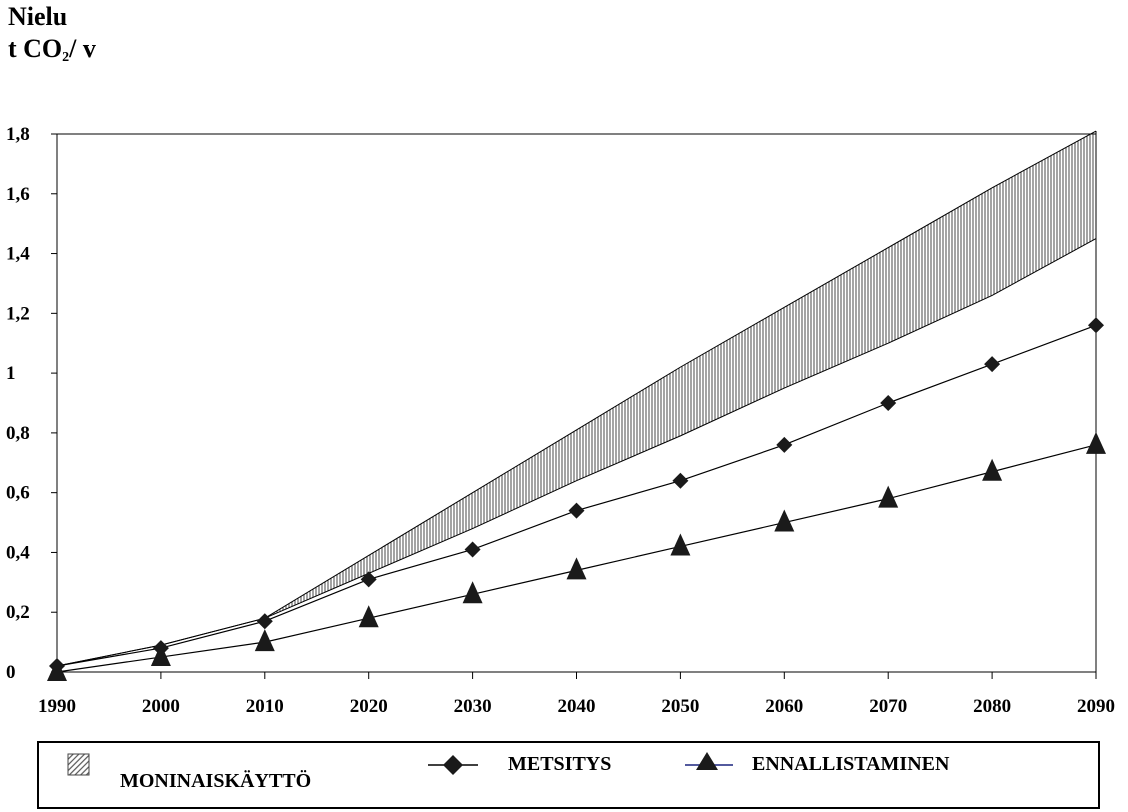 The height and width of the screenshot is (812, 1128). What do you see at coordinates (38, 16) in the screenshot?
I see `y-axis-title: Nielu` at bounding box center [38, 16].